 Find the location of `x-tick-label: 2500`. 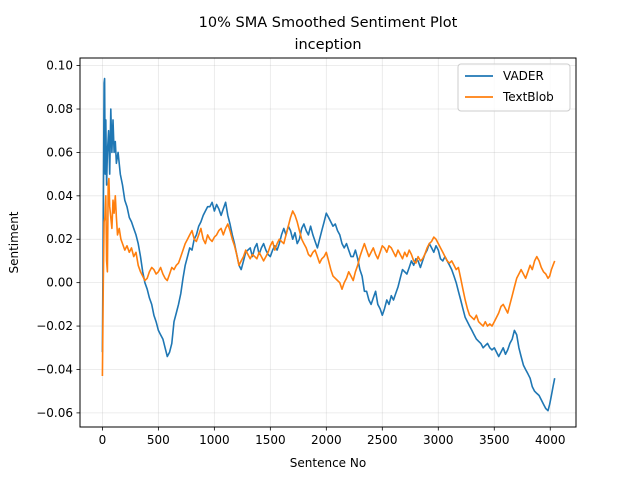

x-tick-label: 2500 is located at coordinates (382, 440).